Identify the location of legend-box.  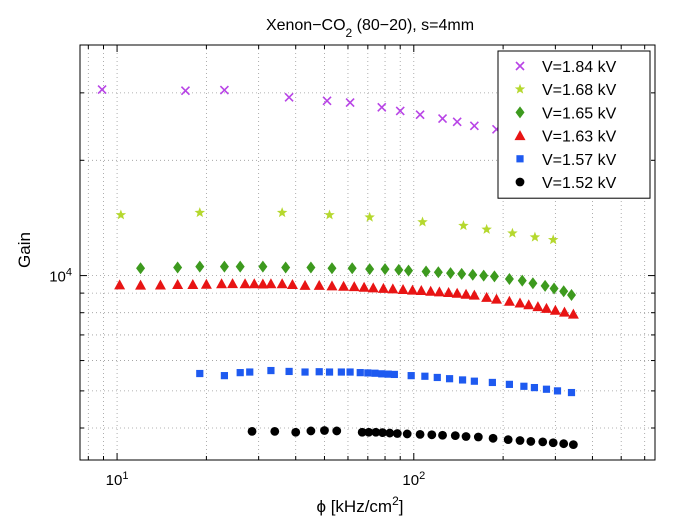
(574, 124).